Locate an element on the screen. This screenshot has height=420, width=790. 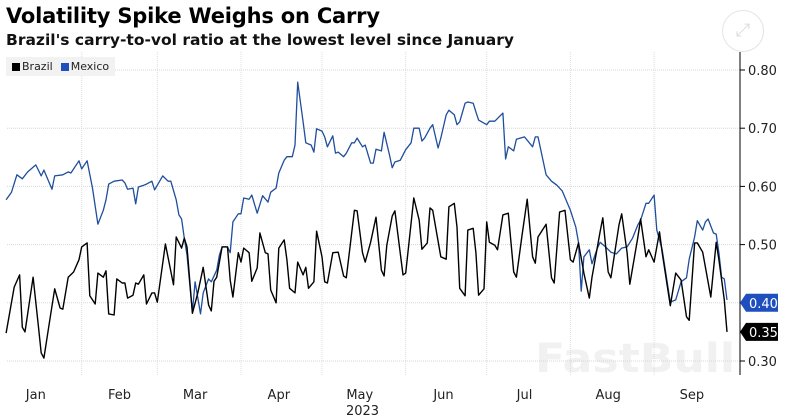
last-value-badge-mexico is located at coordinates (759, 302).